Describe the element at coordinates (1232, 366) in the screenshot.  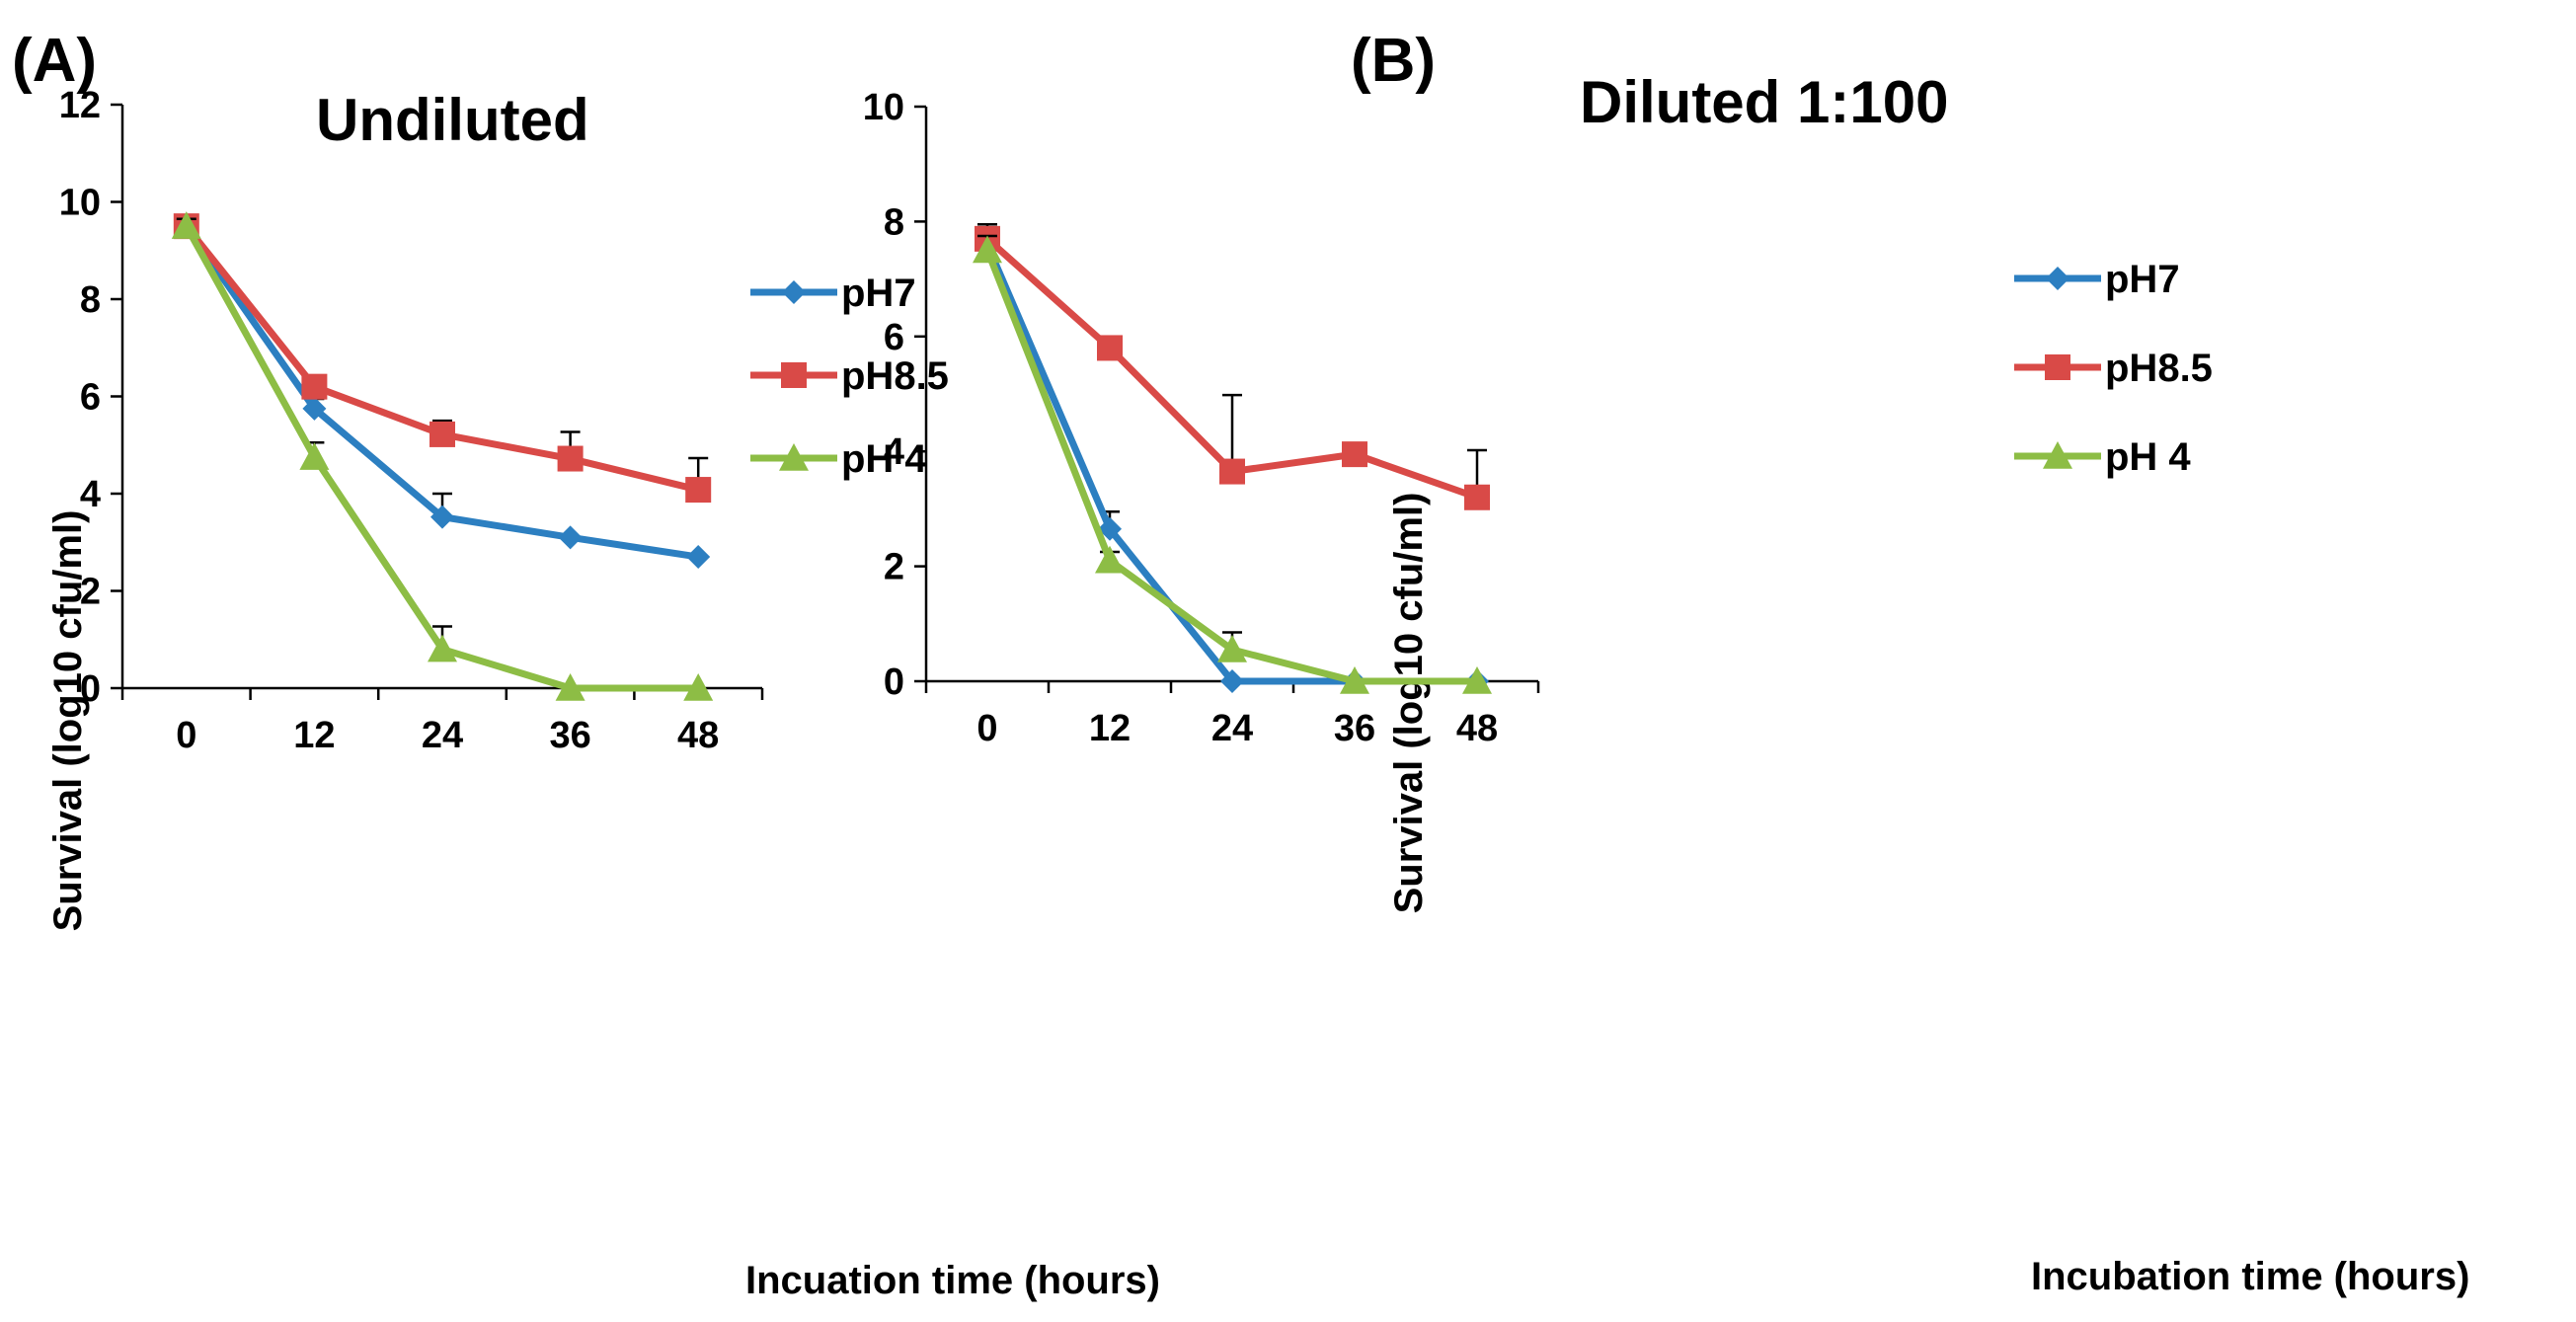
I see `panel-b-series-ph8.5` at that location.